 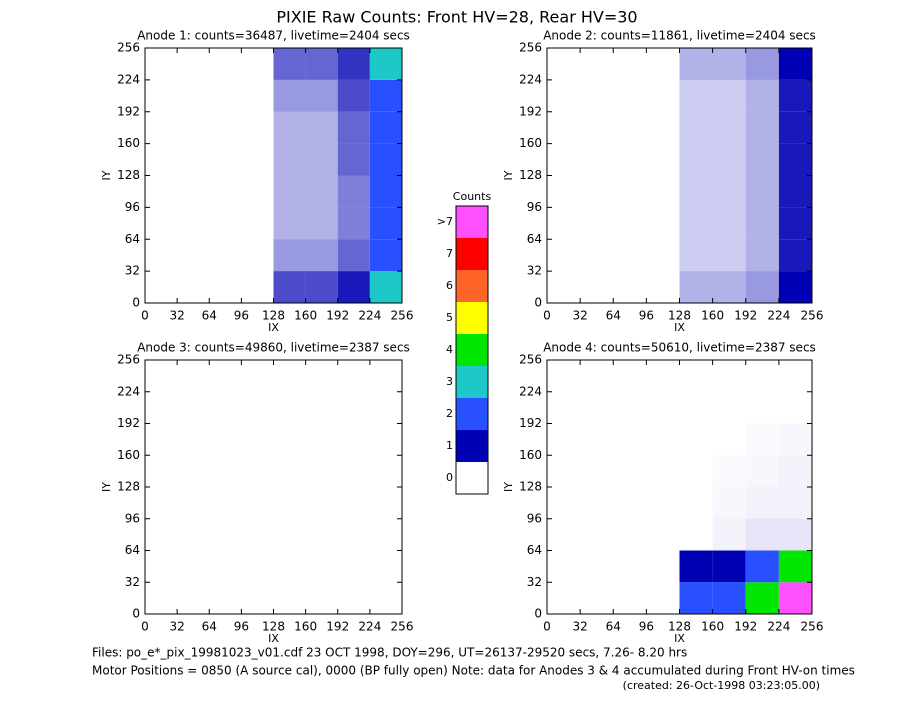 What do you see at coordinates (646, 627) in the screenshot?
I see `x-tick-label: 96` at bounding box center [646, 627].